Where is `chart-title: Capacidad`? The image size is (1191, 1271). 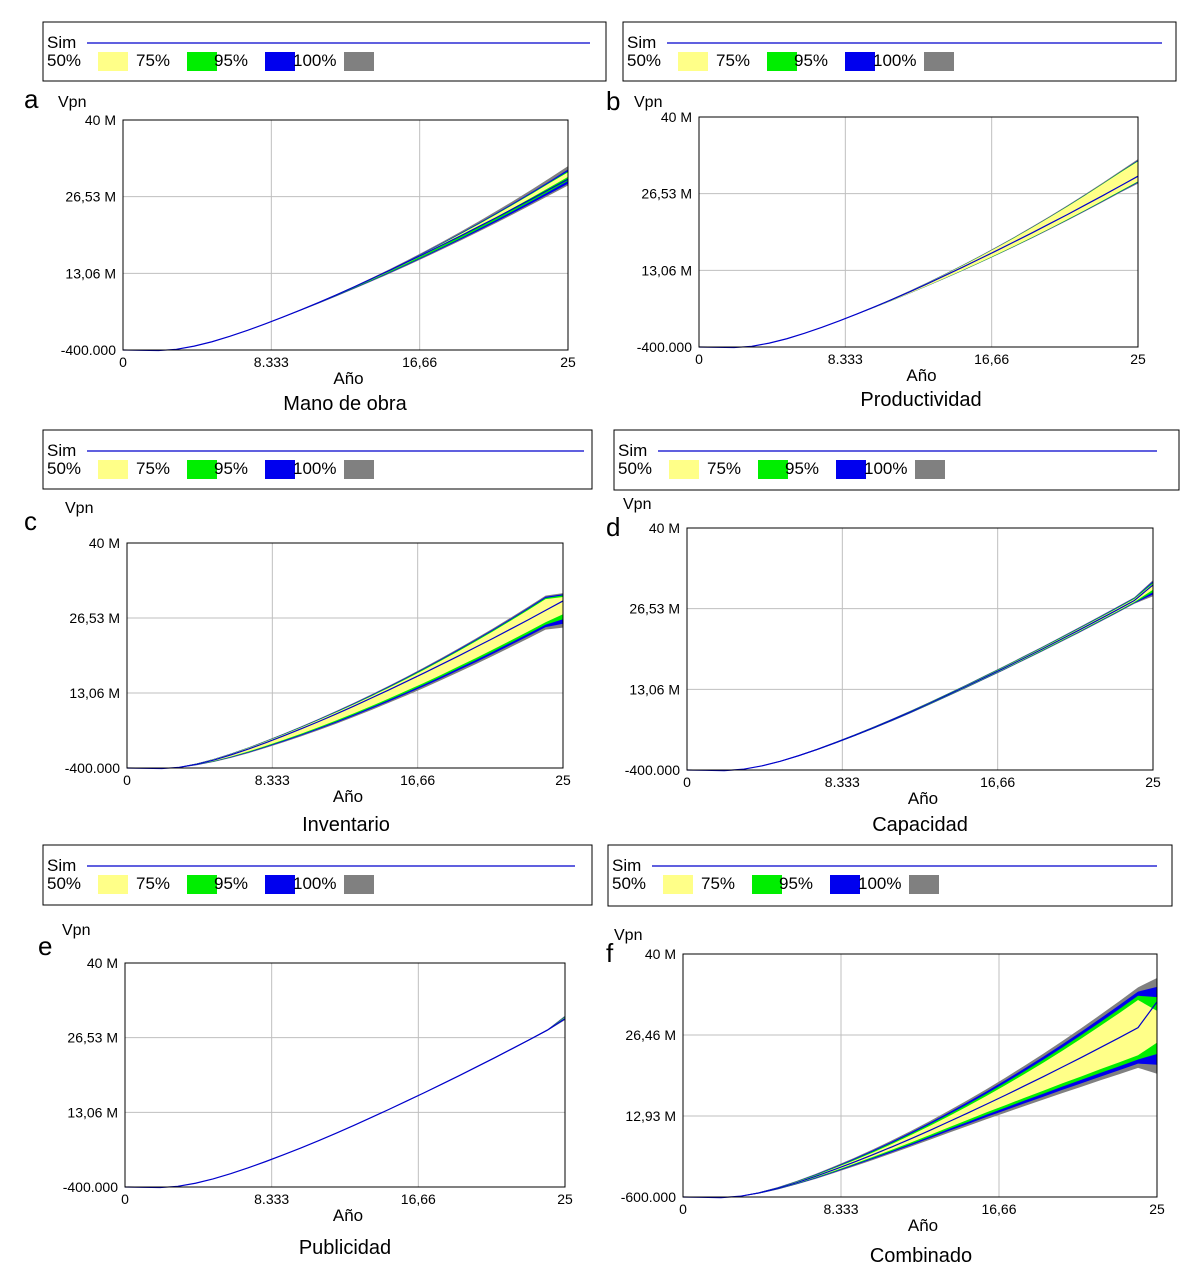
chart-title: Capacidad is located at coordinates (920, 825).